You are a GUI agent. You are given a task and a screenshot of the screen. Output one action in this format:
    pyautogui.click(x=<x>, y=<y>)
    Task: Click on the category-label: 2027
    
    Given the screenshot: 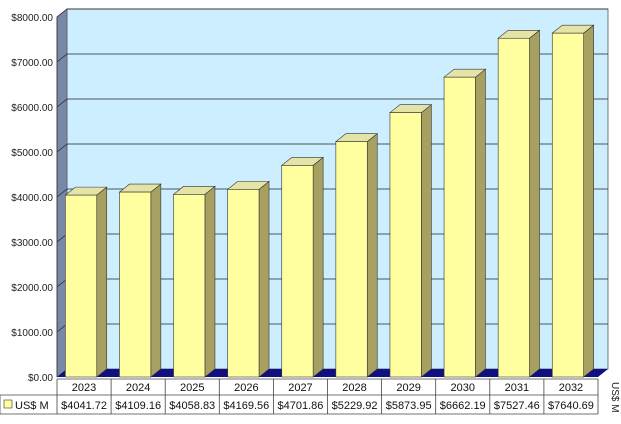 What is the action you would take?
    pyautogui.click(x=300, y=388)
    